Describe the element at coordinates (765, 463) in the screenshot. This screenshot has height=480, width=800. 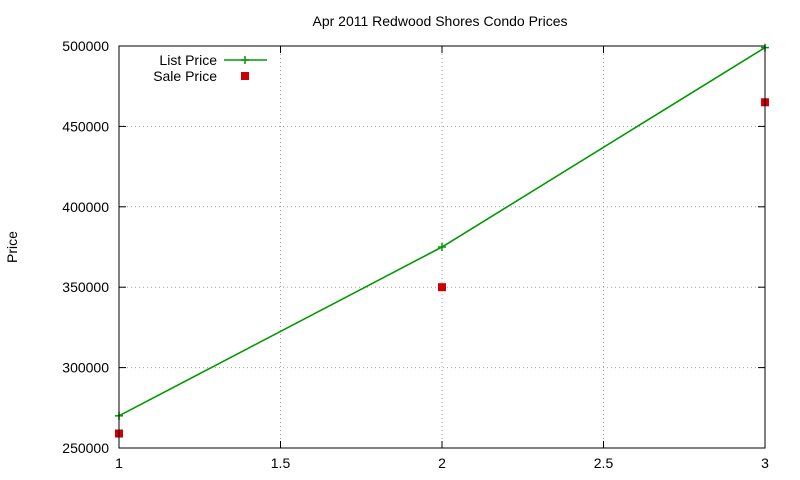
I see `x-tick-label: 3` at that location.